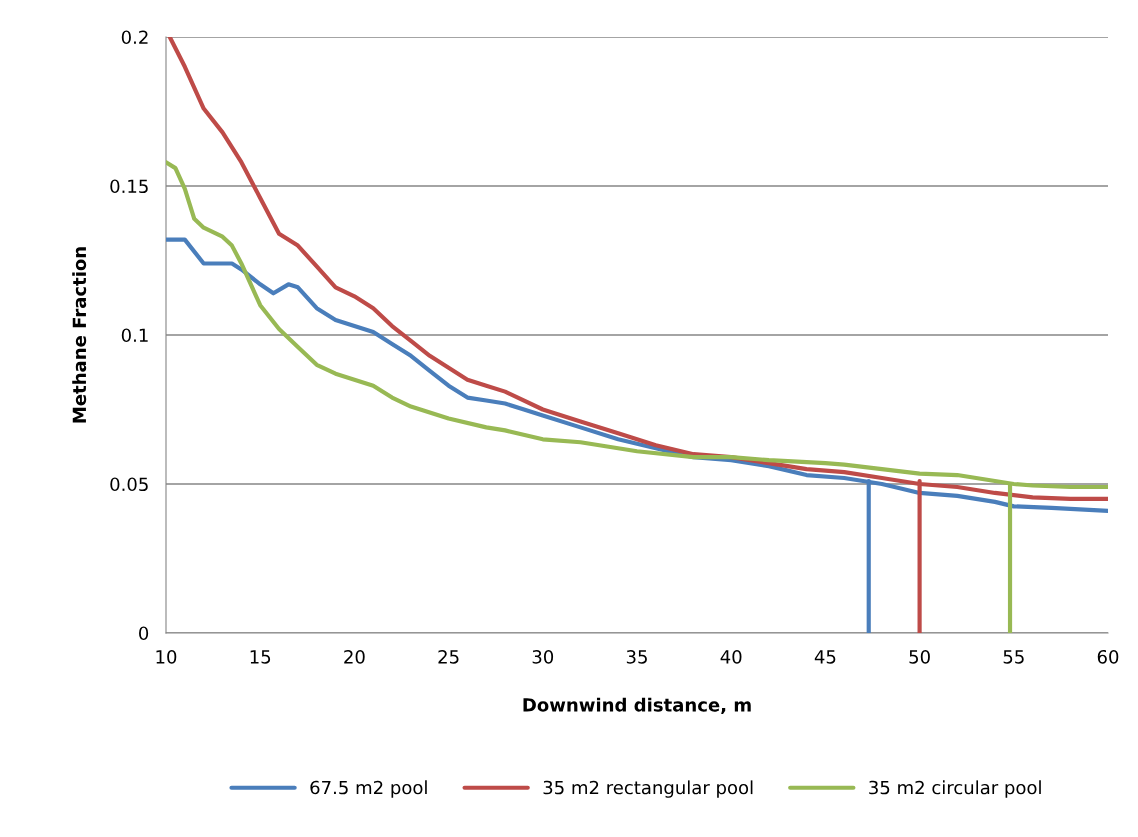 The width and height of the screenshot is (1138, 837). Describe the element at coordinates (134, 335) in the screenshot. I see `y-tick-label: 0.1` at that location.